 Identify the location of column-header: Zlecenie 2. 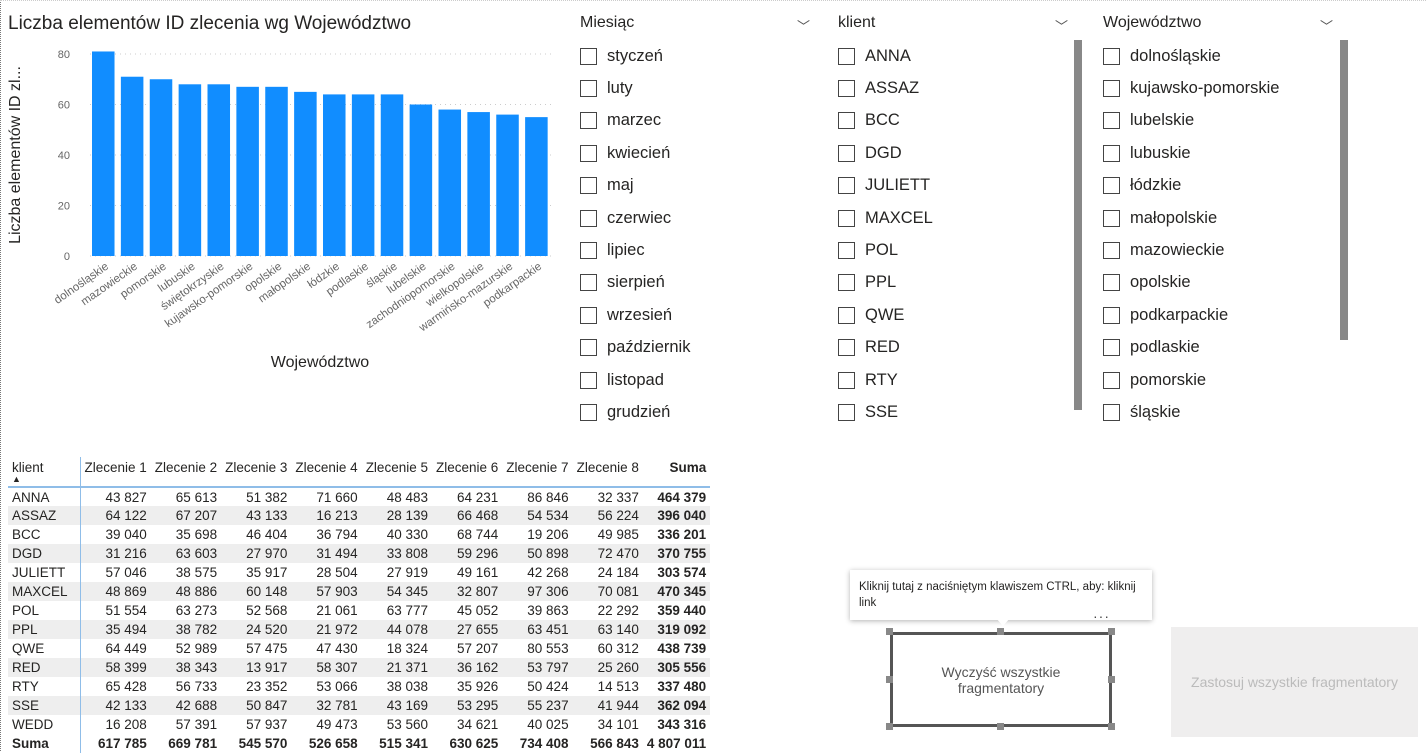
(186, 472).